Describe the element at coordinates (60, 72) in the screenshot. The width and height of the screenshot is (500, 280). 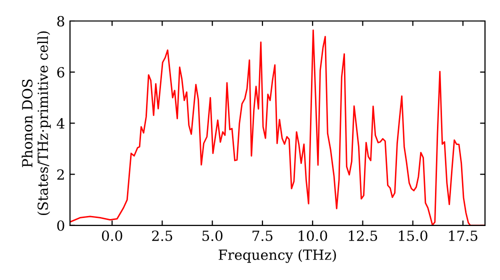
I see `y-tick-label: 6` at that location.